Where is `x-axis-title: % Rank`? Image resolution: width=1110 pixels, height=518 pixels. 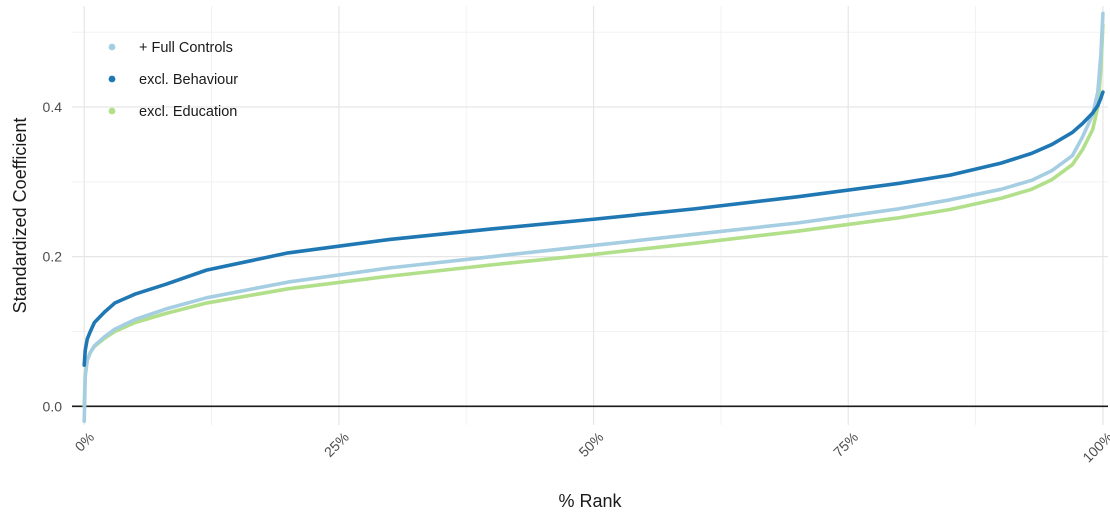 x-axis-title: % Rank is located at coordinates (590, 501).